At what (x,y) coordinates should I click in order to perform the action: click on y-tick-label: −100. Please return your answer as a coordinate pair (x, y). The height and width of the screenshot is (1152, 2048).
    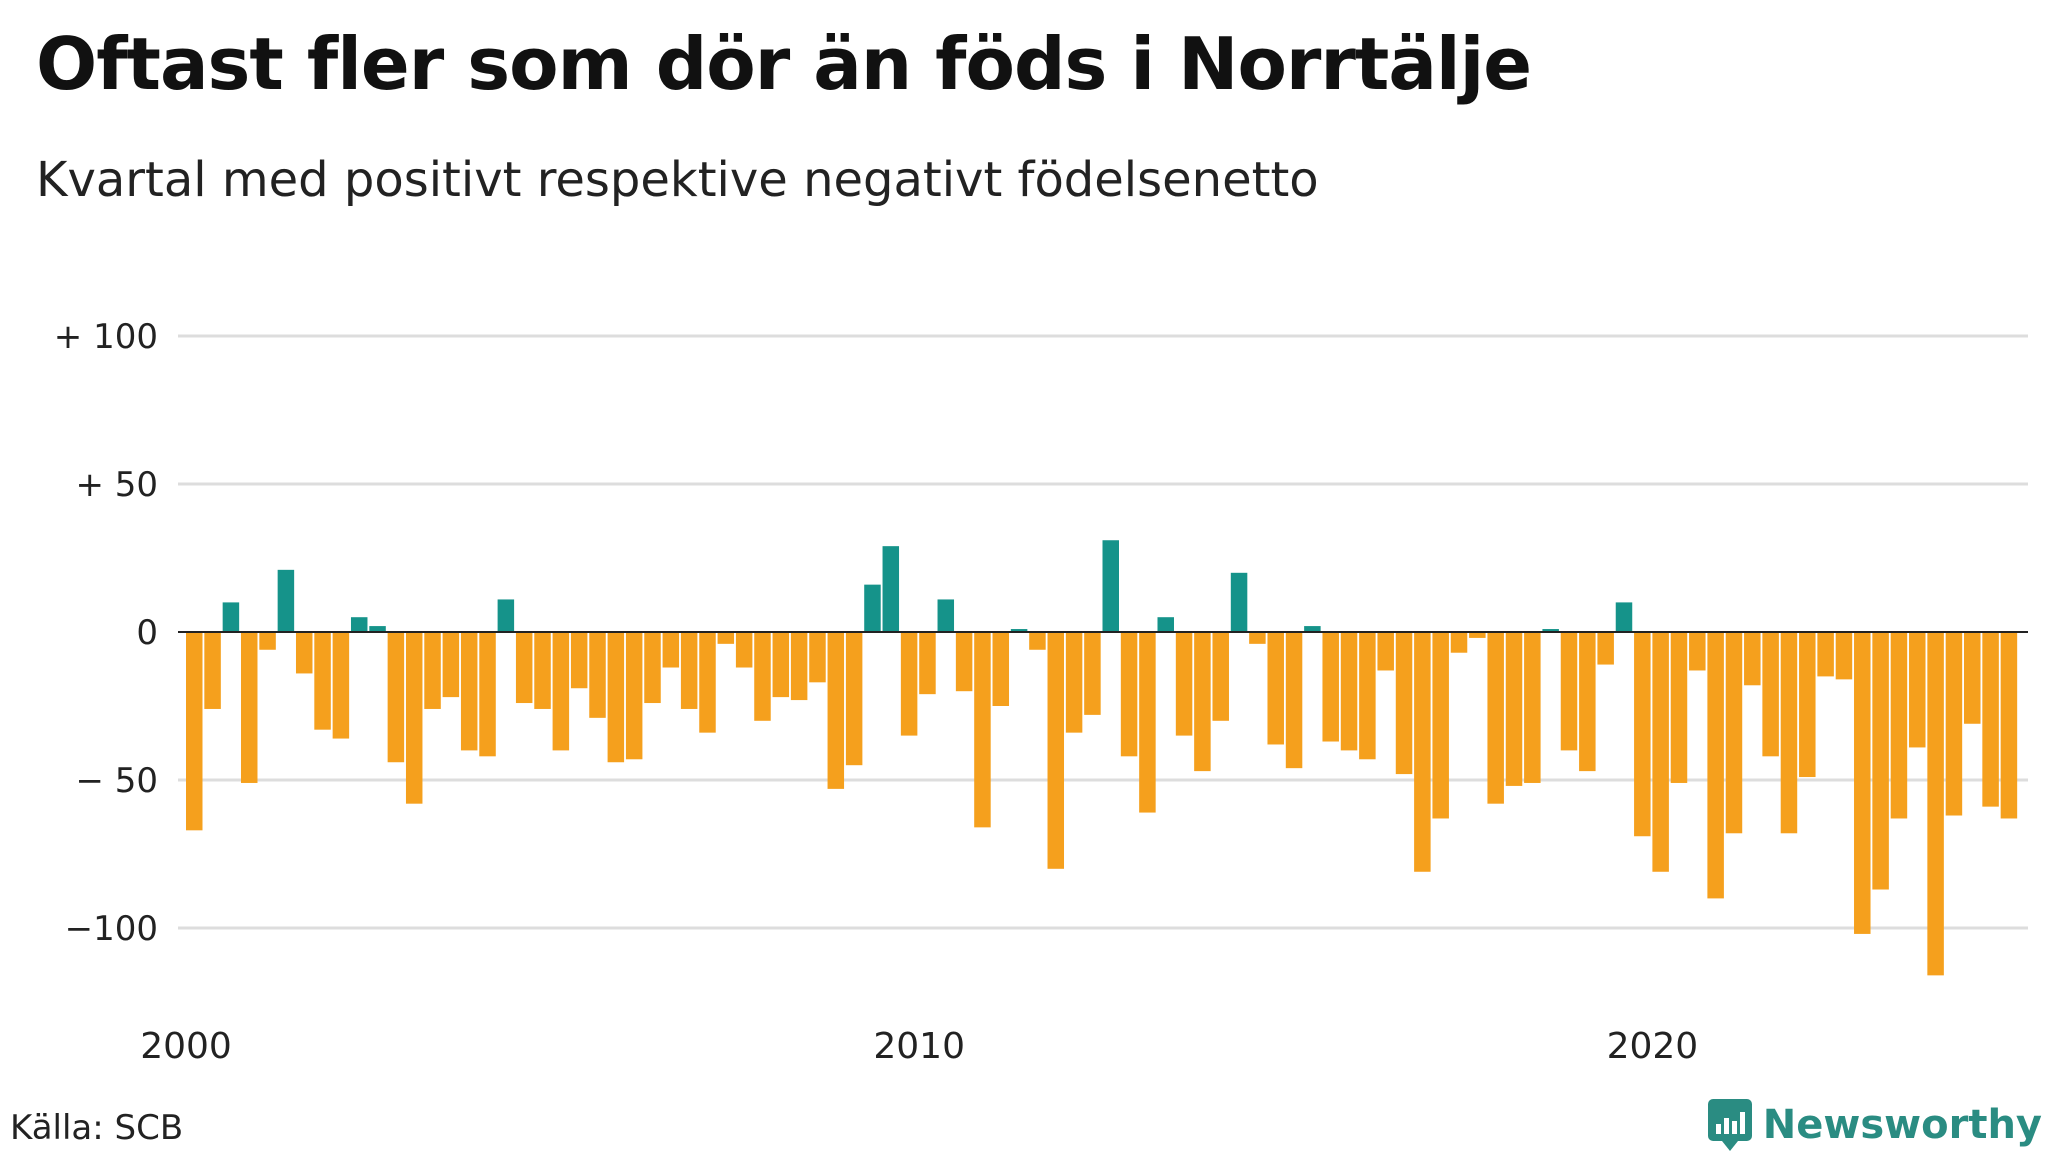
    Looking at the image, I should click on (111, 929).